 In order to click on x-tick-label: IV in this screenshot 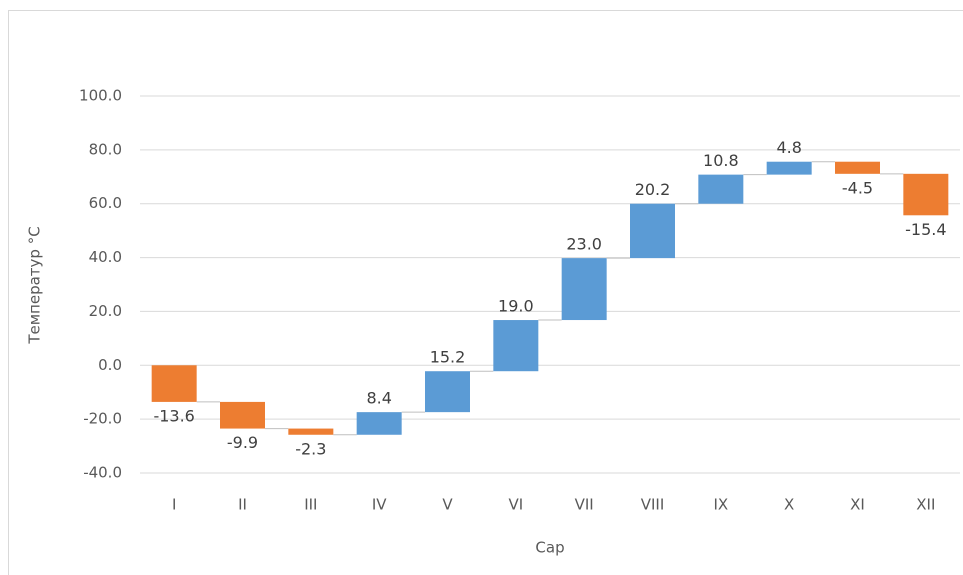, I will do `click(379, 505)`.